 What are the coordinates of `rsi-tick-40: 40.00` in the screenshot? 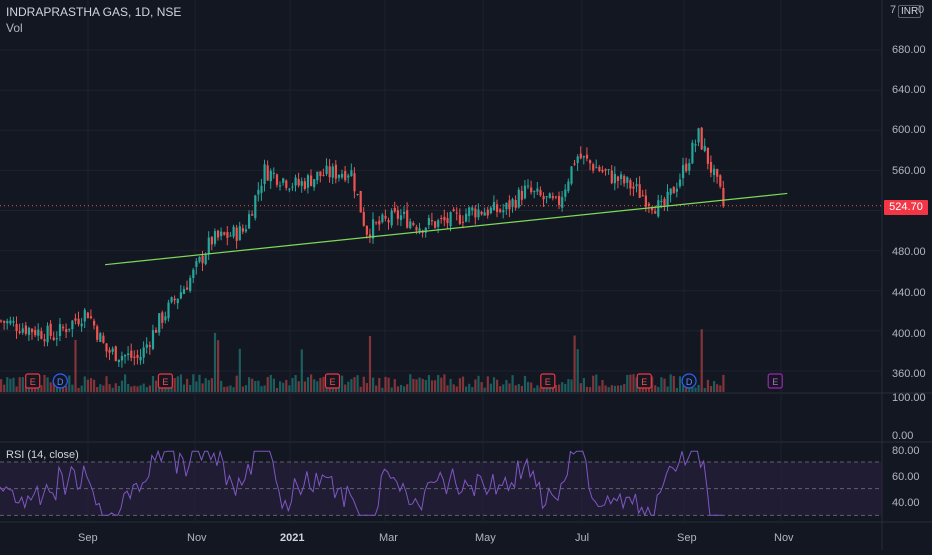 It's located at (906, 503).